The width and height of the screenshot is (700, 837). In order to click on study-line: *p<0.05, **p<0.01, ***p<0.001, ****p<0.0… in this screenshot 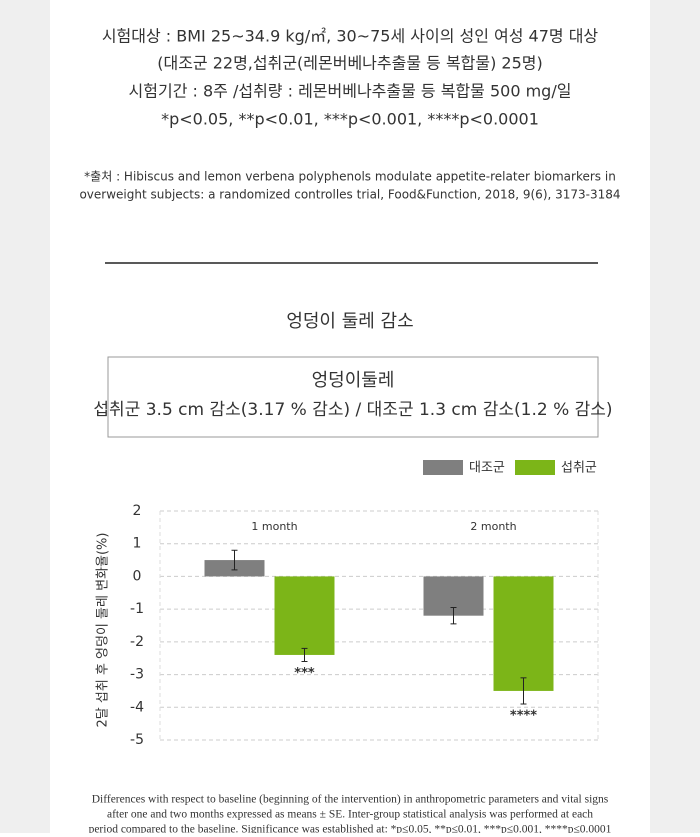, I will do `click(350, 119)`.